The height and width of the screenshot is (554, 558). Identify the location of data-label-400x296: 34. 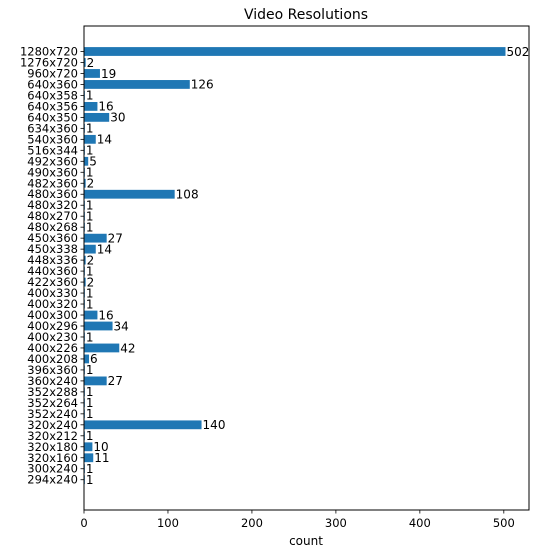
(121, 326).